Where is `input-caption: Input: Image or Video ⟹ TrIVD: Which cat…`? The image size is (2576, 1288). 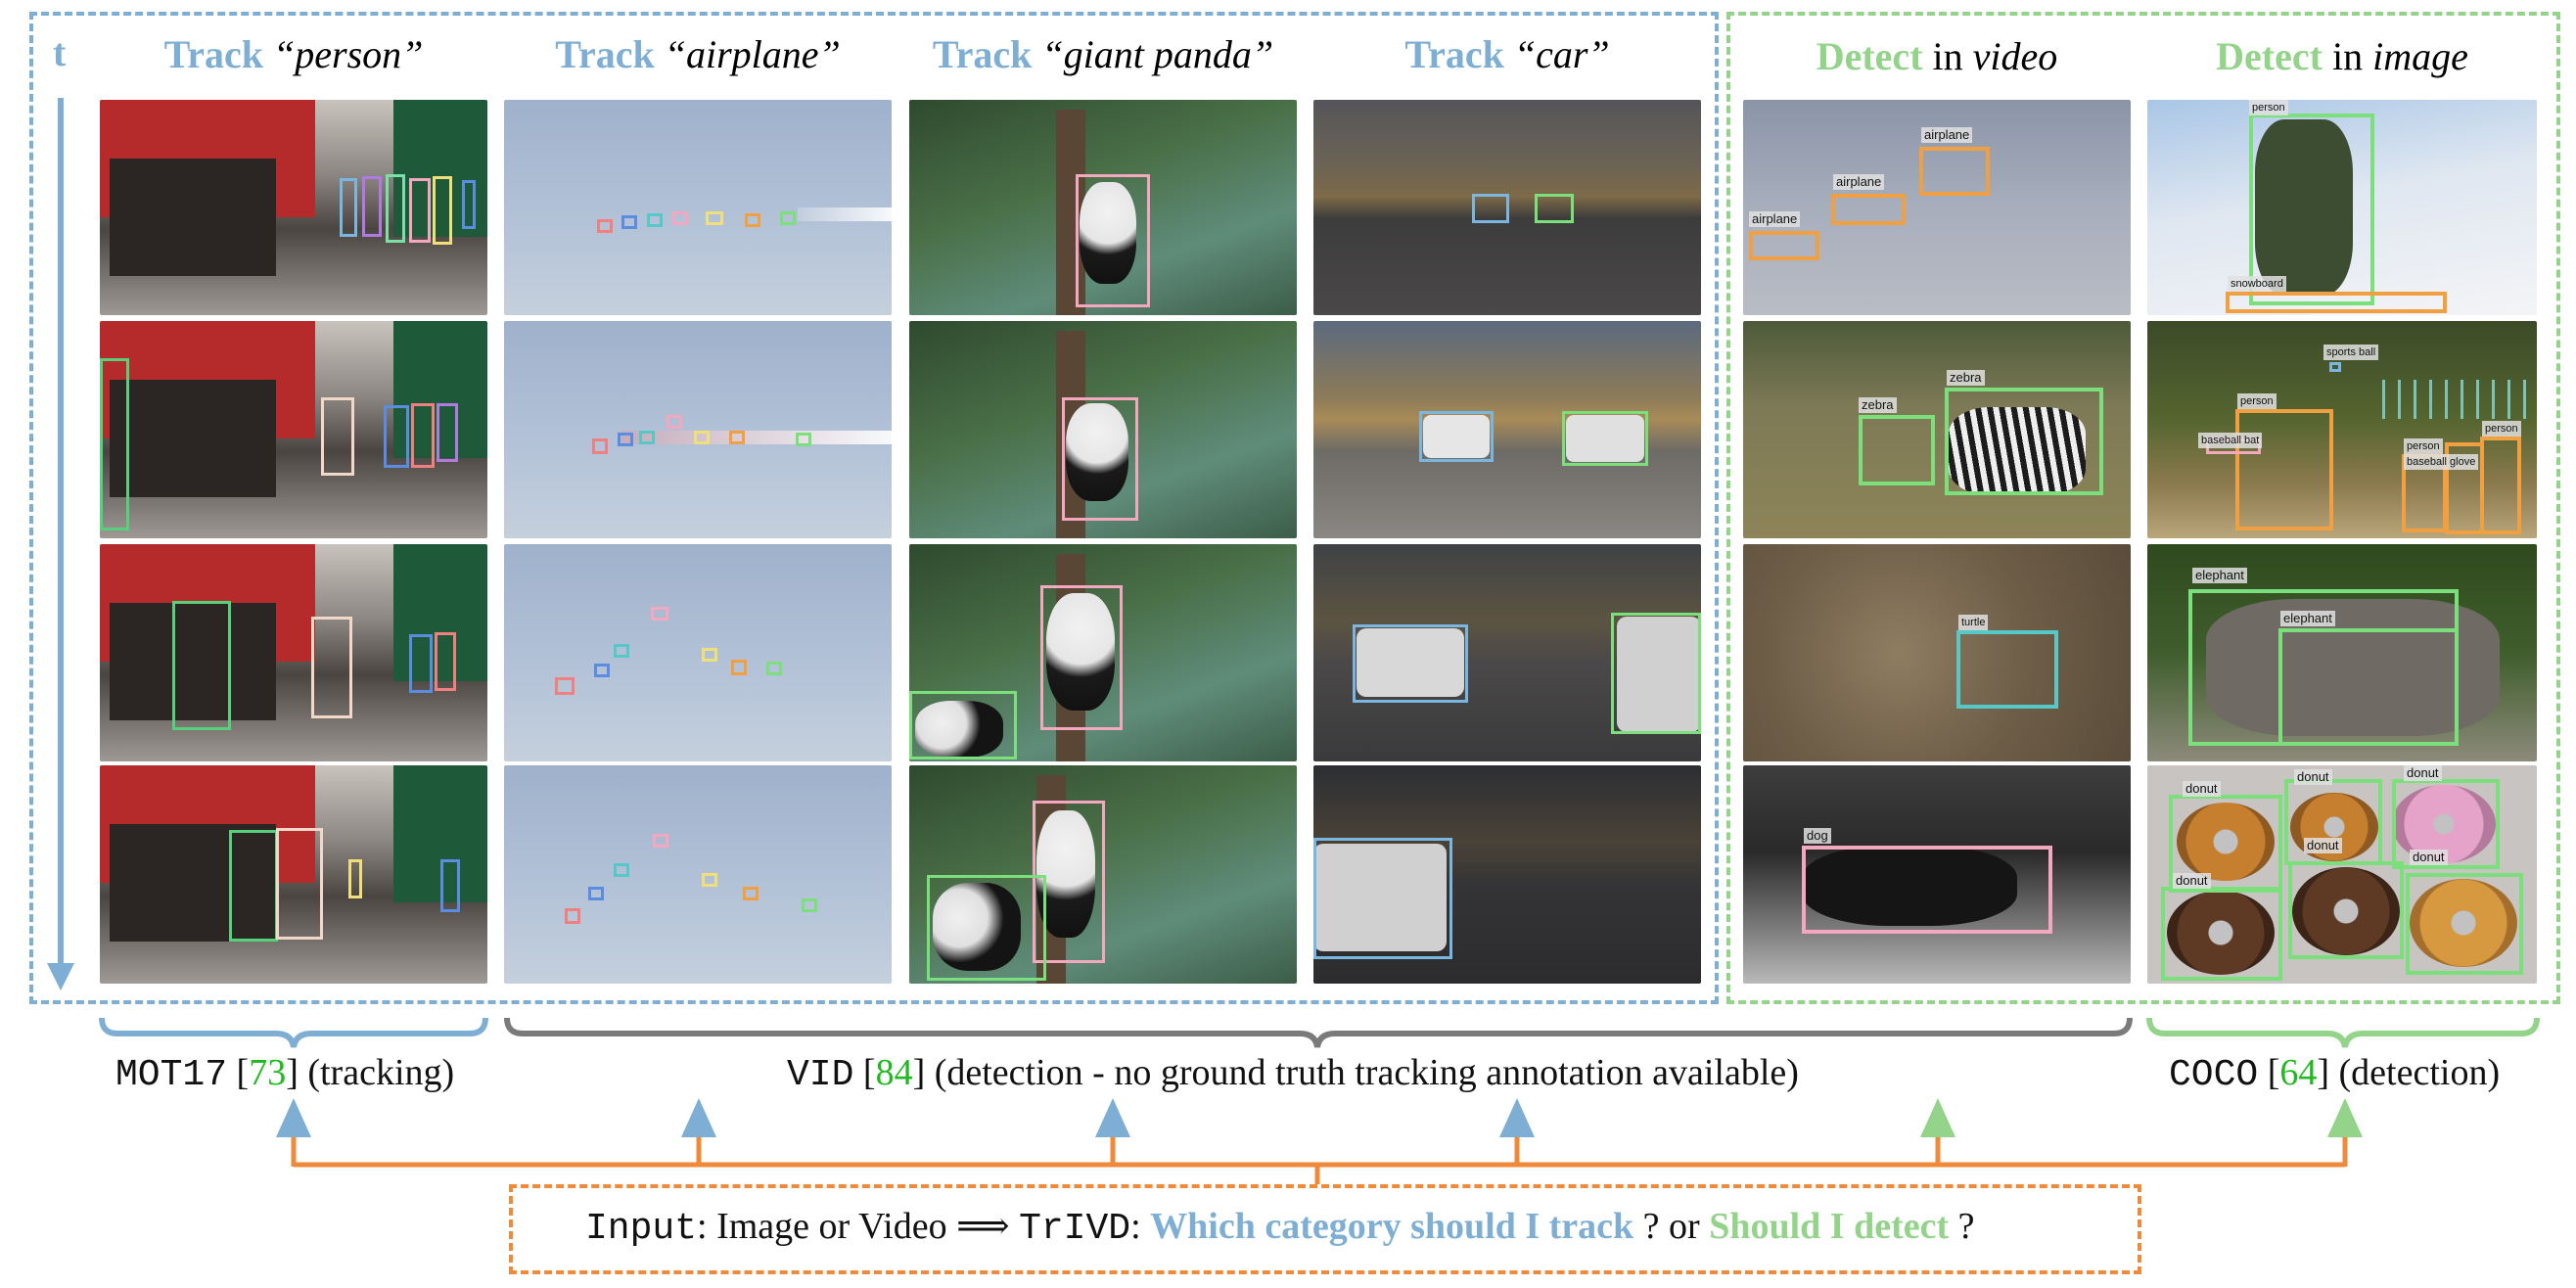
input-caption: Input: Image or Video ⟹ TrIVD: Which cat… is located at coordinates (1280, 1228).